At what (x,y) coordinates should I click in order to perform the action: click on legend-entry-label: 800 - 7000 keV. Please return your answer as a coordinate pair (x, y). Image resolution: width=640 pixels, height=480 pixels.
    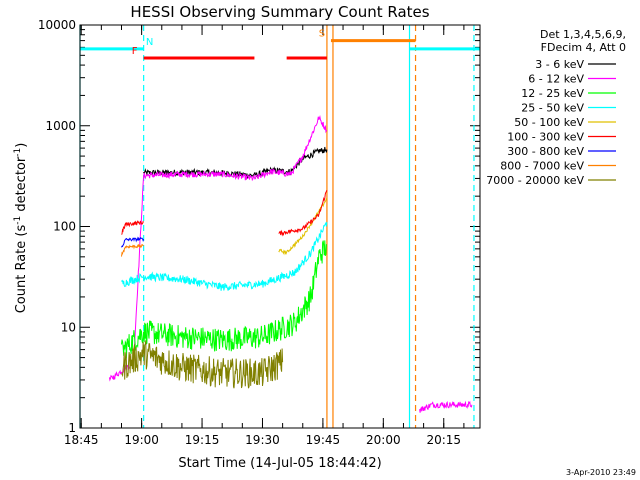
    Looking at the image, I should click on (542, 166).